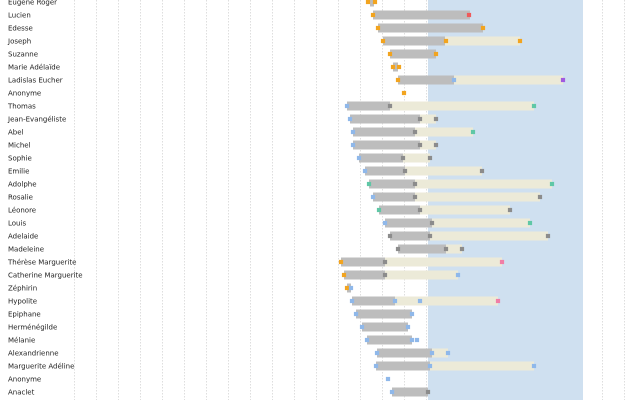  What do you see at coordinates (22, 302) in the screenshot?
I see `row-label: Hypolite` at bounding box center [22, 302].